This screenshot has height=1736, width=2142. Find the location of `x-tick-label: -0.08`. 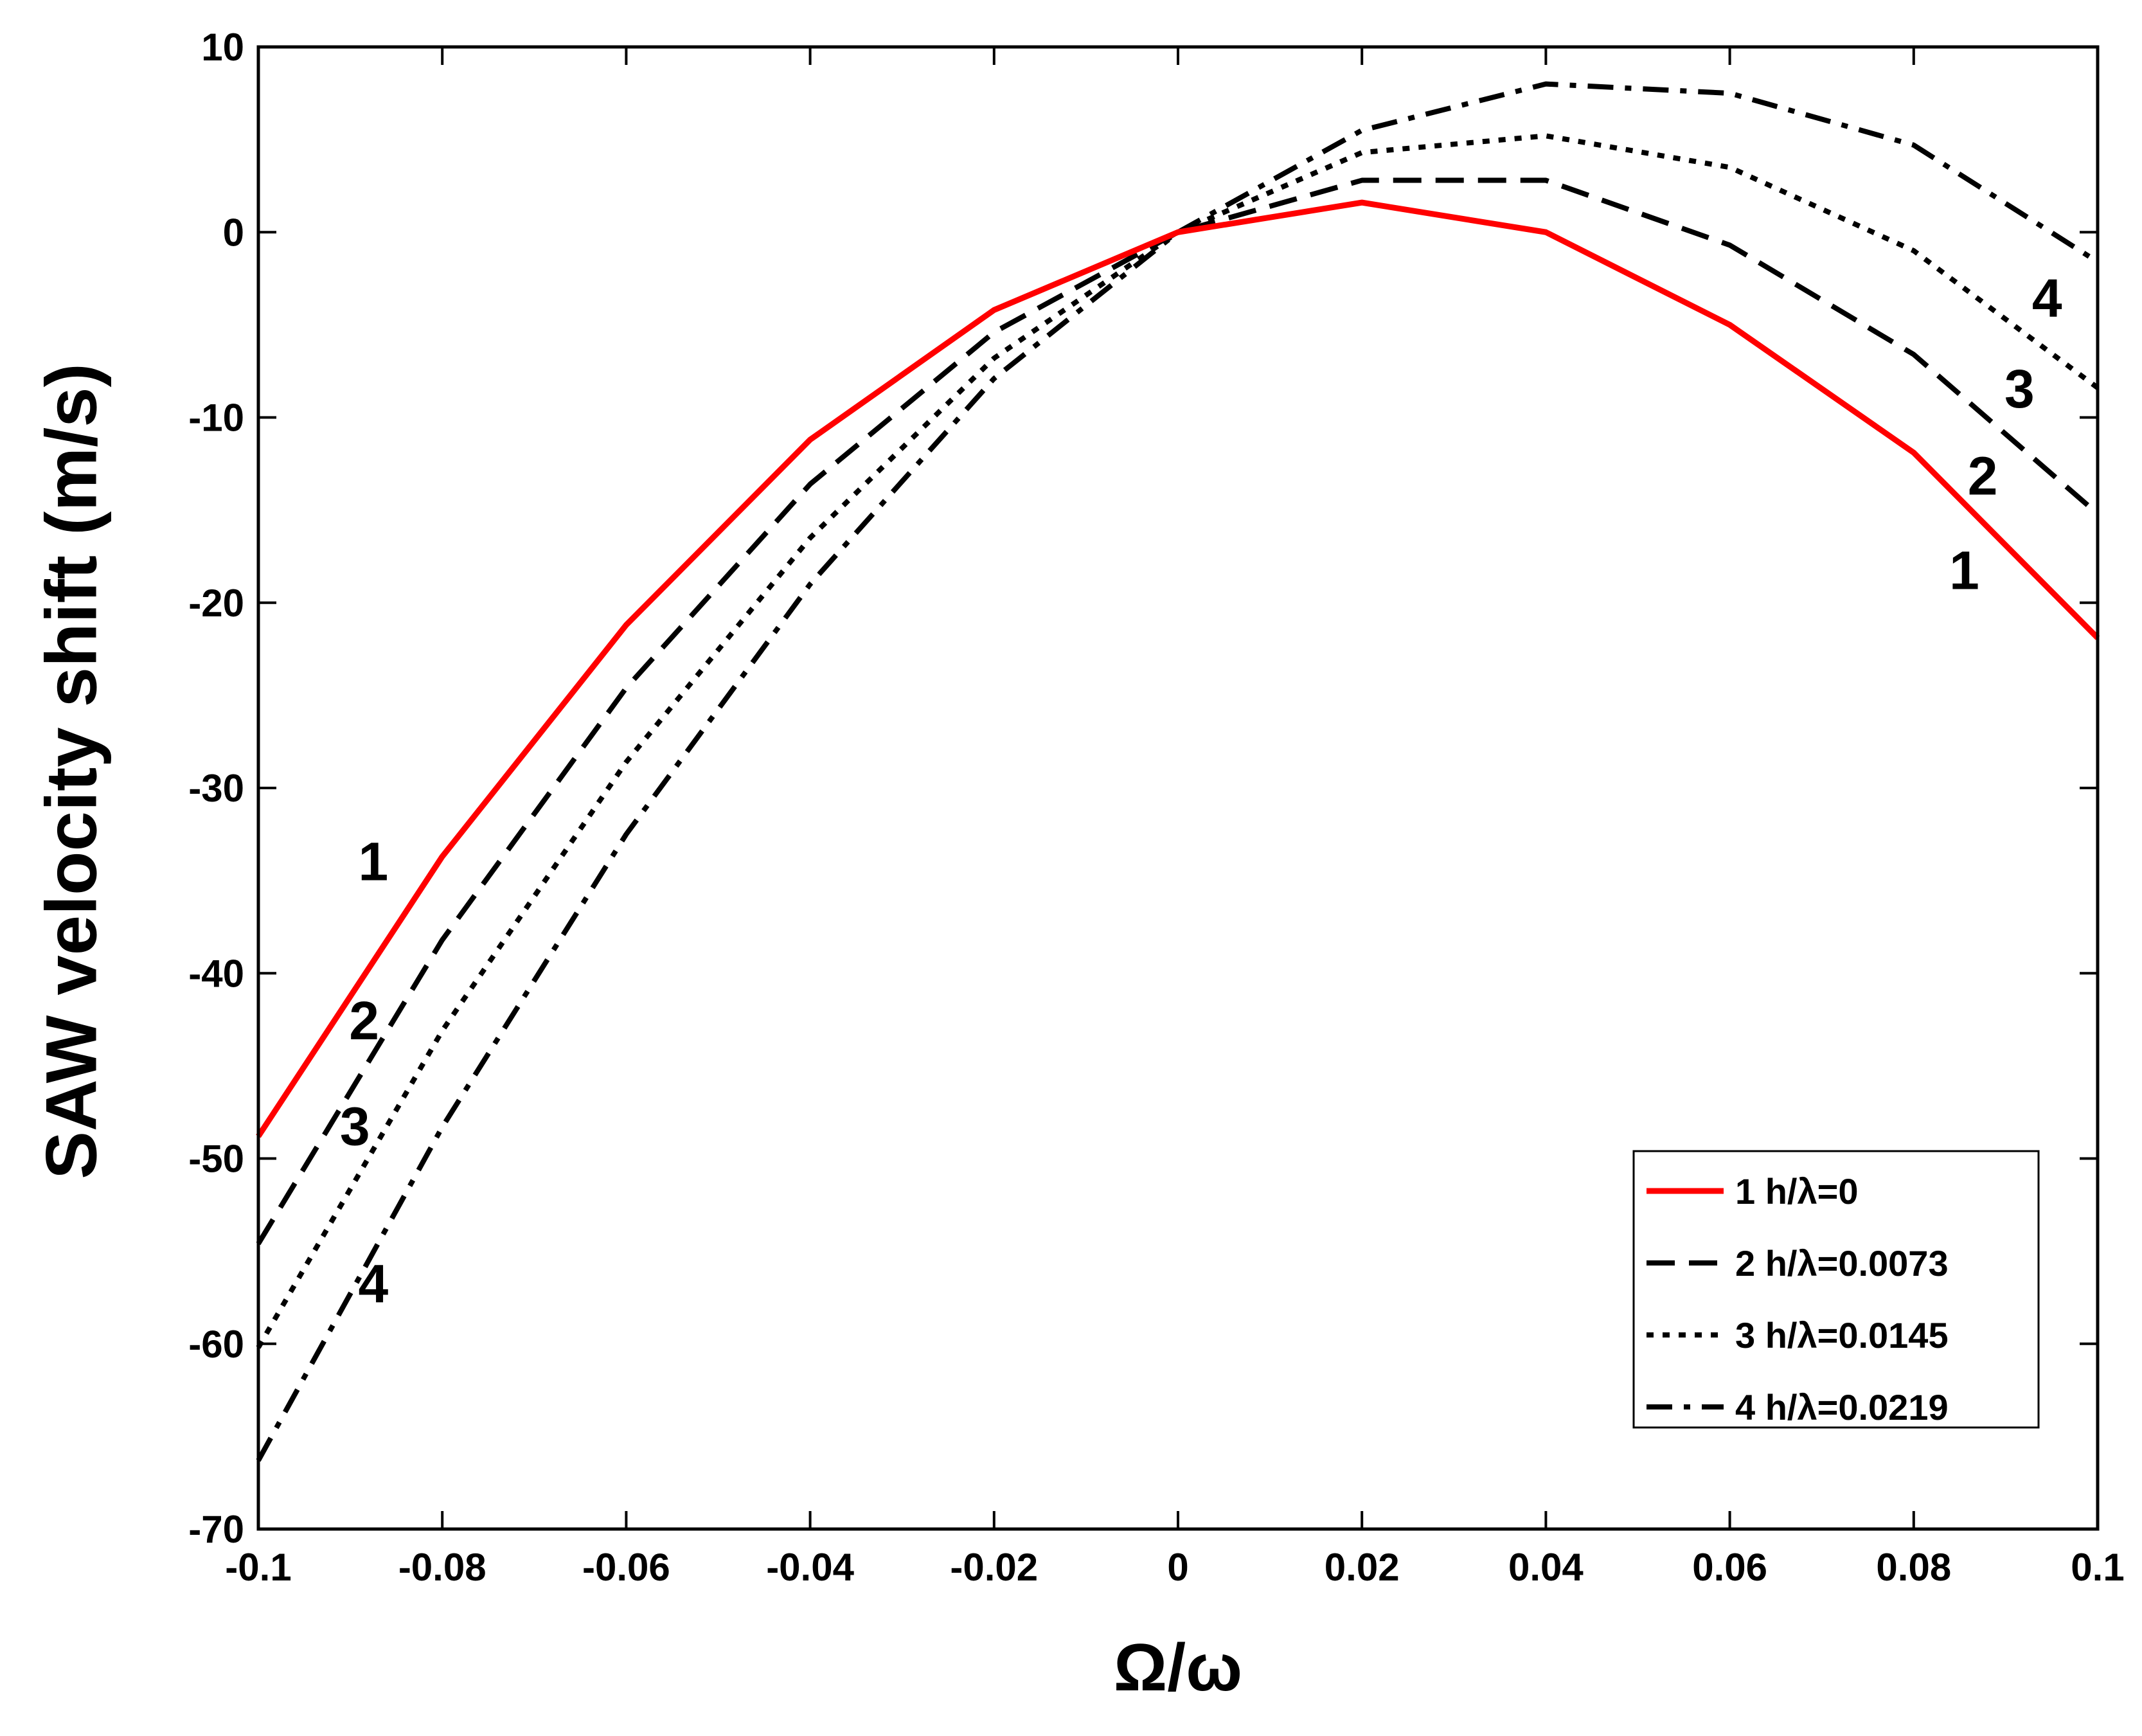

x-tick-label: -0.08 is located at coordinates (442, 1567).